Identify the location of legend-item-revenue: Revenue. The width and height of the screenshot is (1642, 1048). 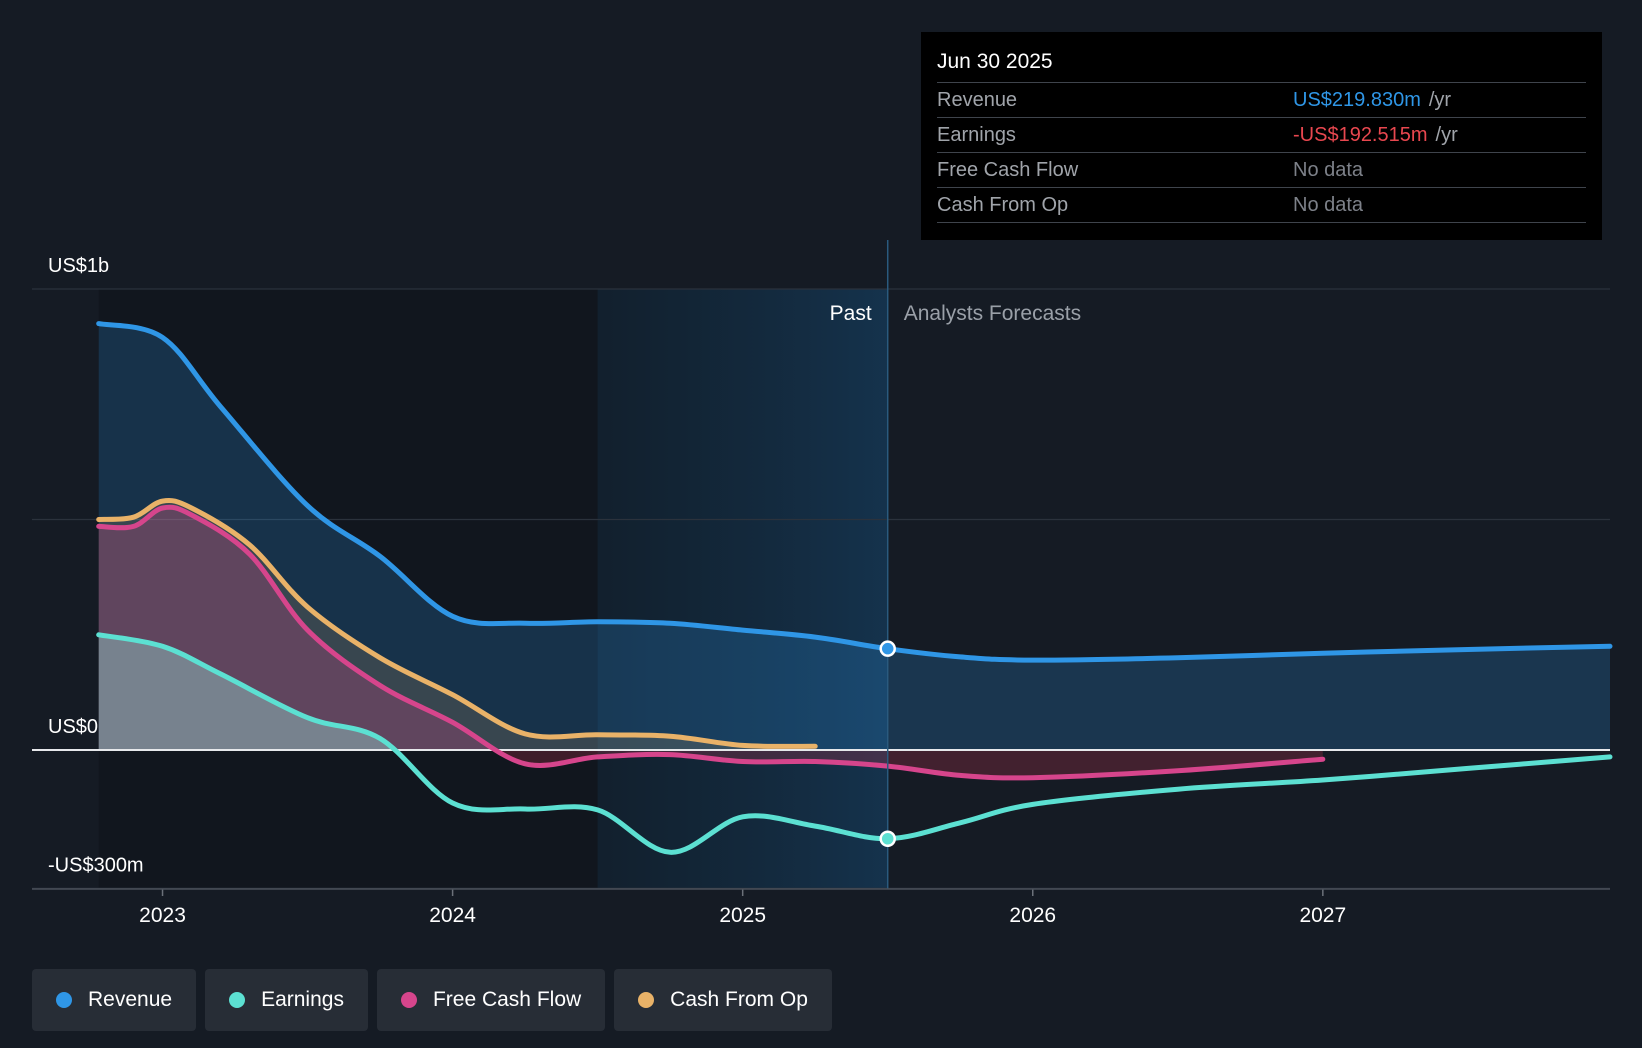
(114, 1000).